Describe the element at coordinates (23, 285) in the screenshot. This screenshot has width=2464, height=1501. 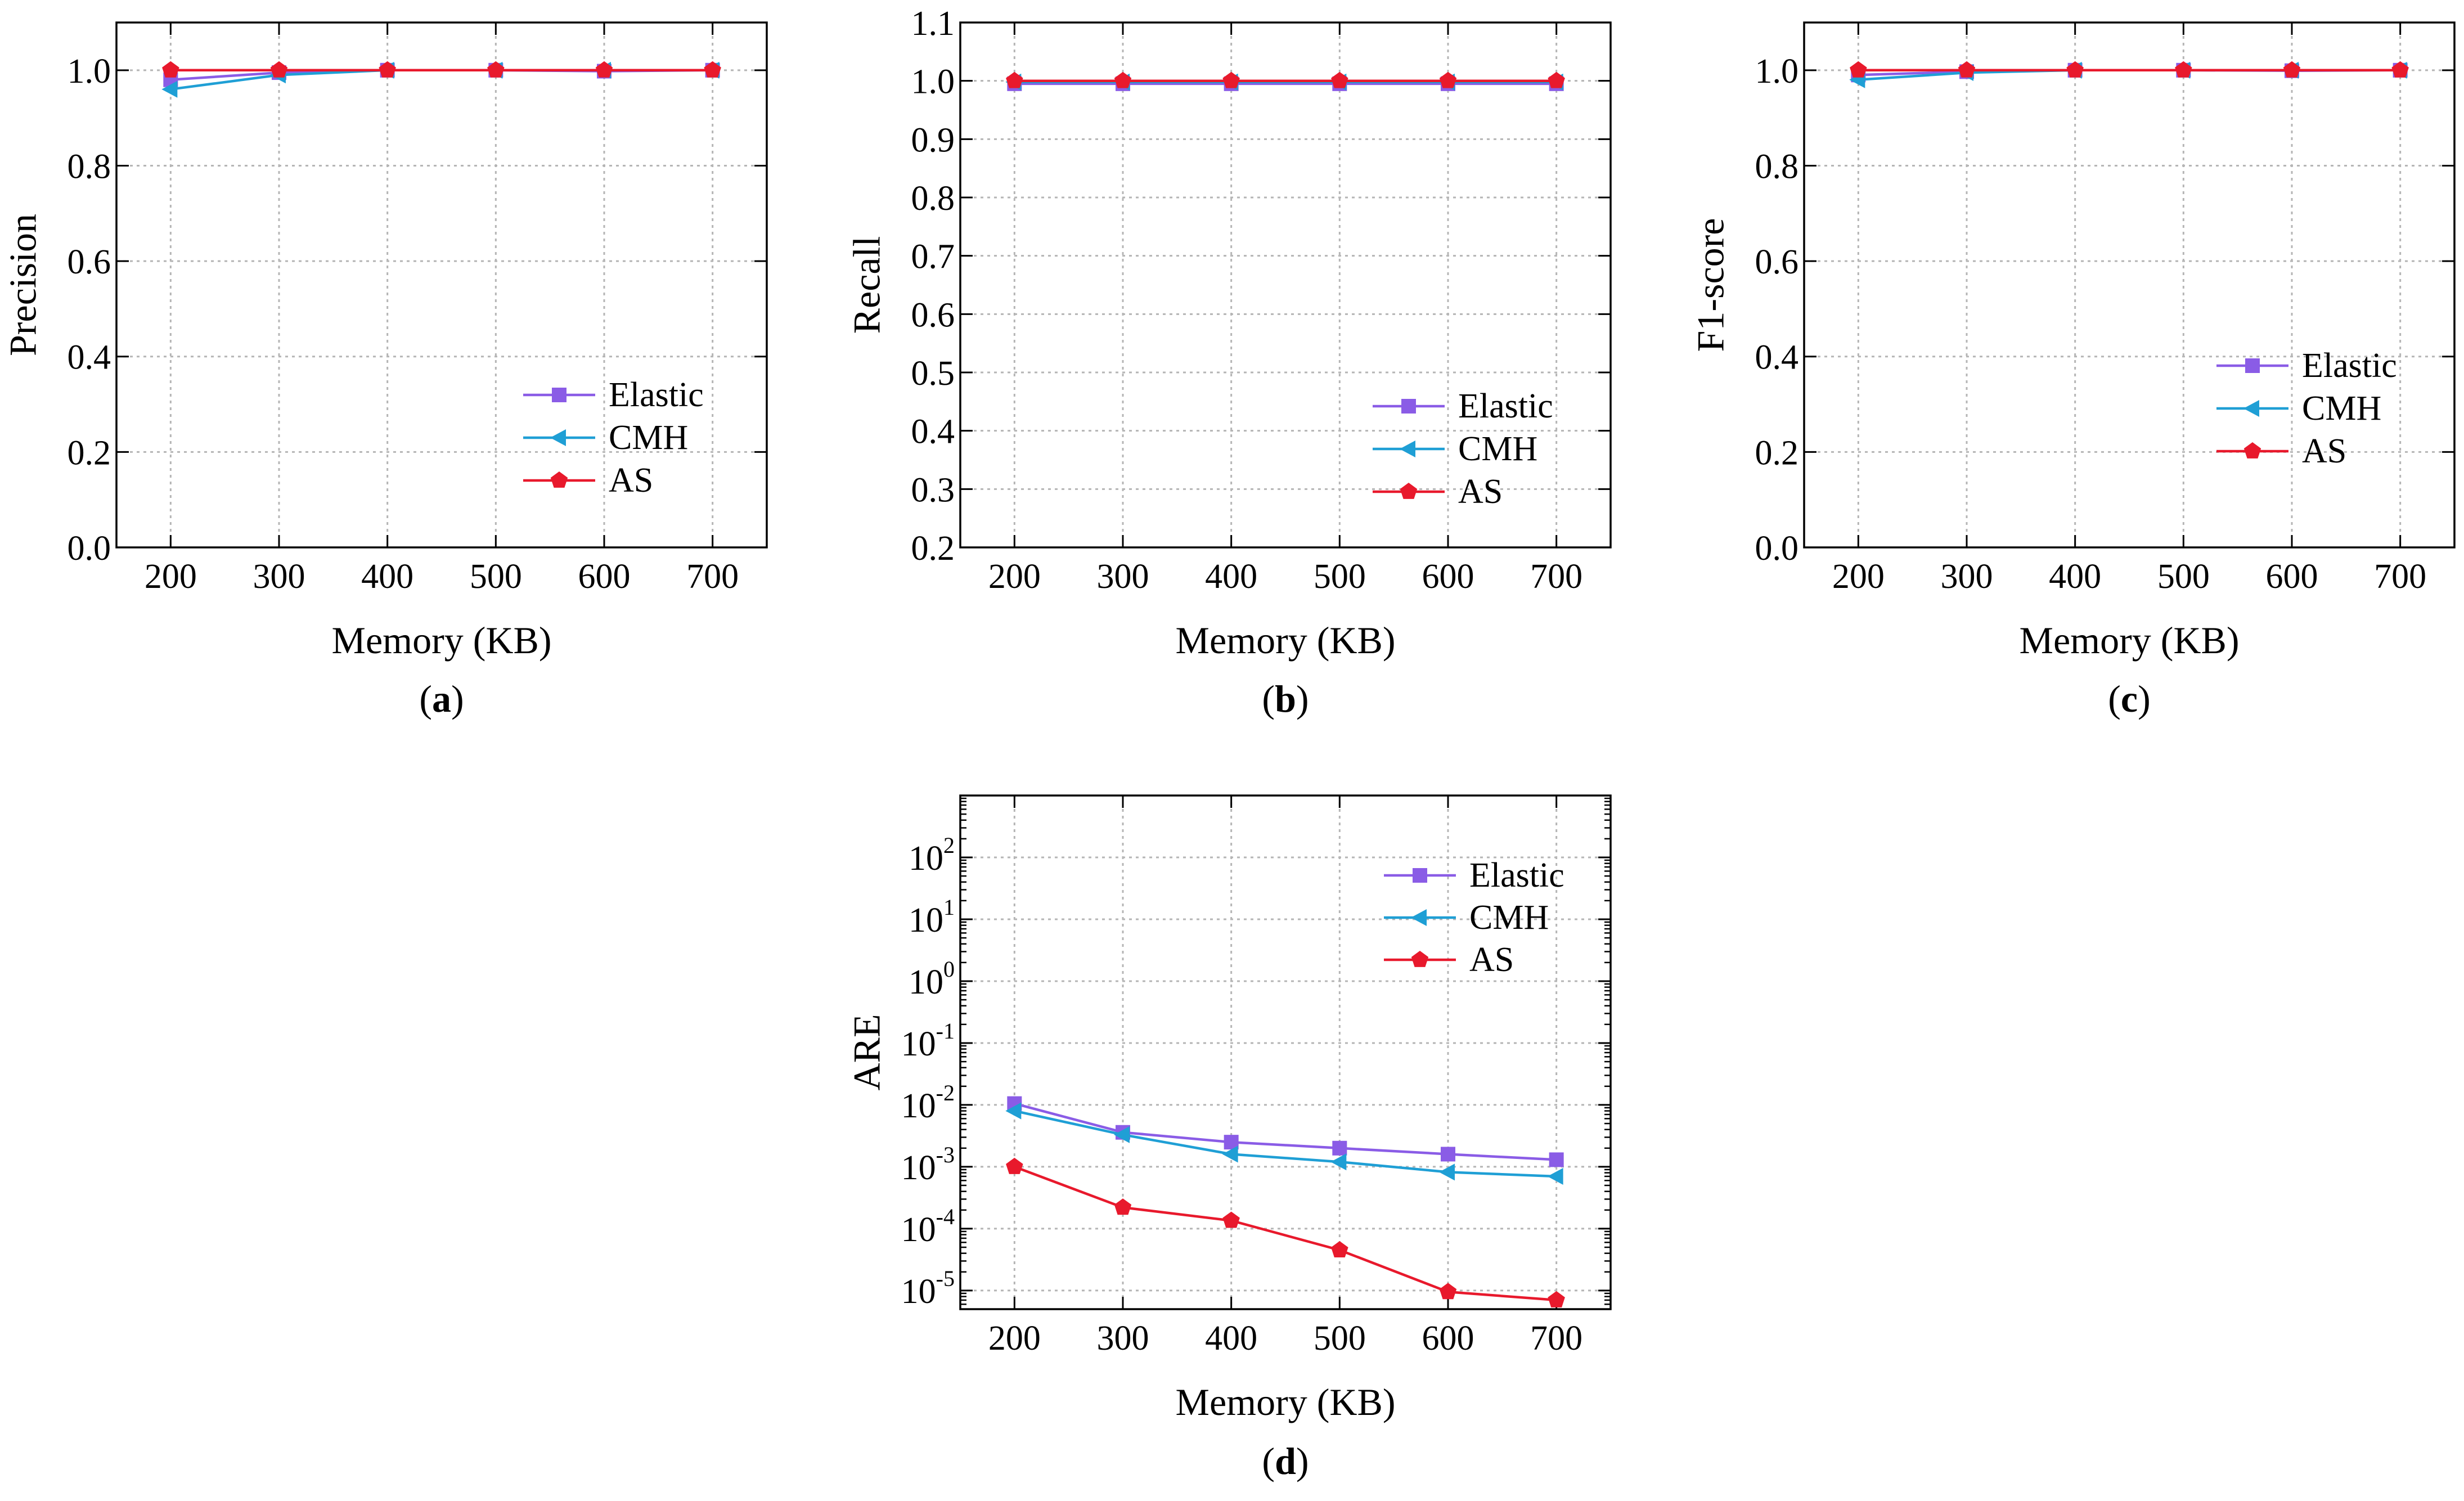
I see `y-axis-label: Precision` at that location.